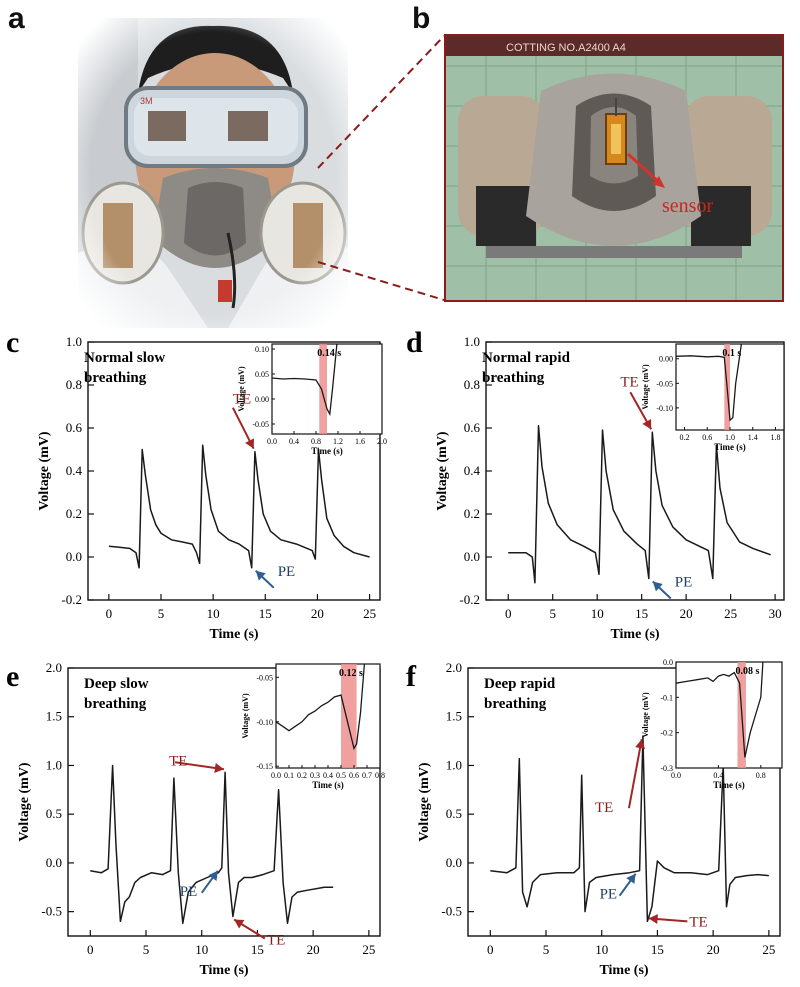 The height and width of the screenshot is (987, 800). I want to click on inset-highlight-label: 0.14 s, so click(329, 353).